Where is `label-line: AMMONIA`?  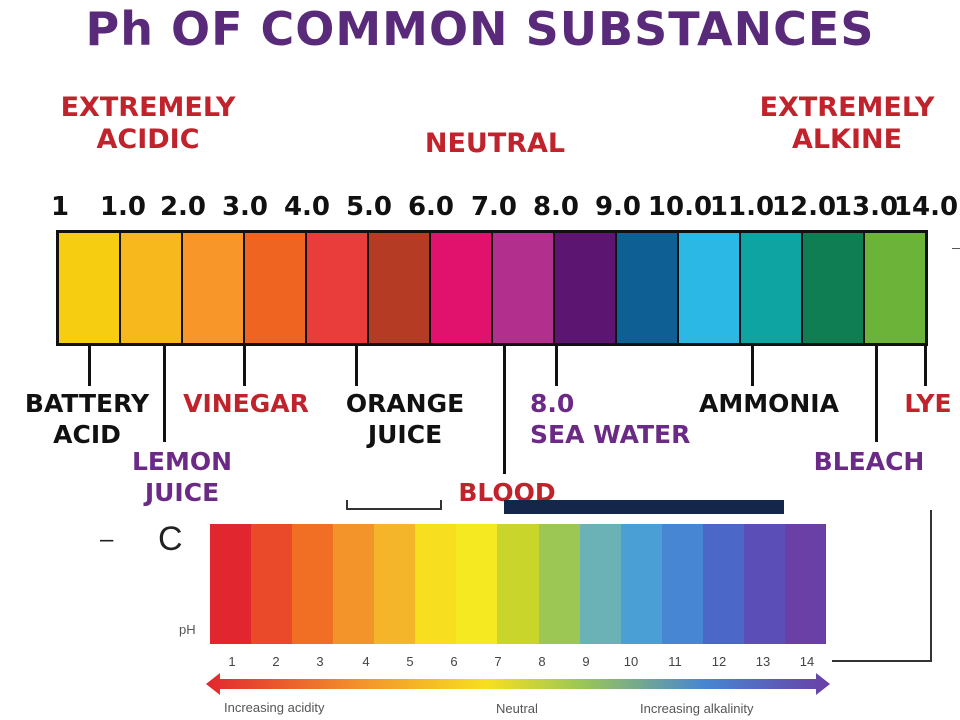
label-line: AMMONIA is located at coordinates (769, 403).